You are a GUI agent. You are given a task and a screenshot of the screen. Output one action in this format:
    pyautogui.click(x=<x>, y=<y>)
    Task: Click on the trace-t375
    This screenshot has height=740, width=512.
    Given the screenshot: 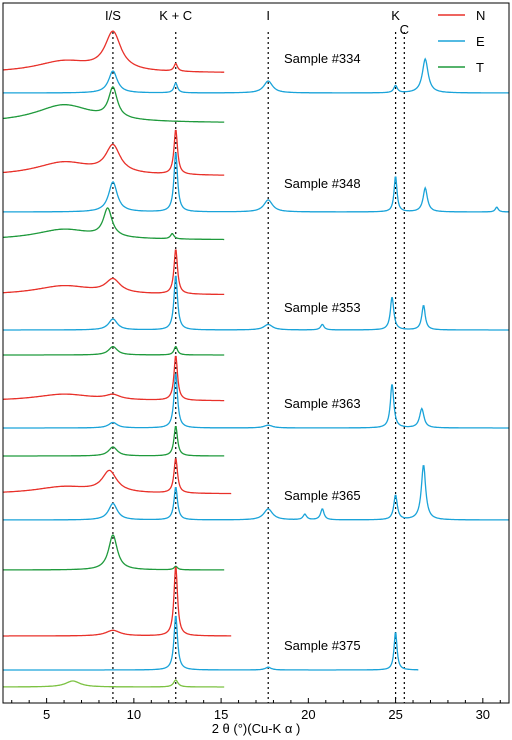 What is the action you would take?
    pyautogui.click(x=114, y=683)
    